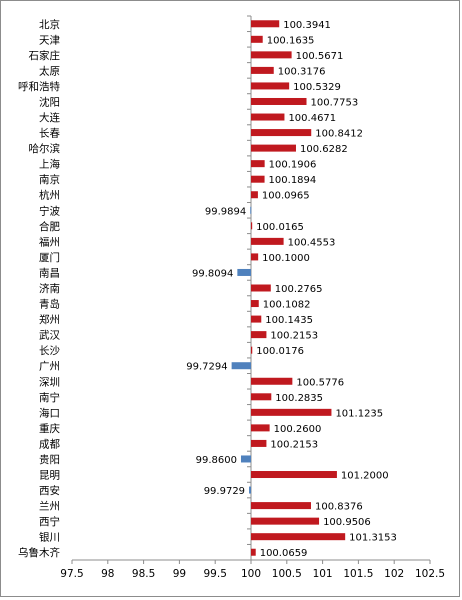 The image size is (462, 600). Describe the element at coordinates (39, 552) in the screenshot. I see `category-label: 乌鲁木齐` at that location.